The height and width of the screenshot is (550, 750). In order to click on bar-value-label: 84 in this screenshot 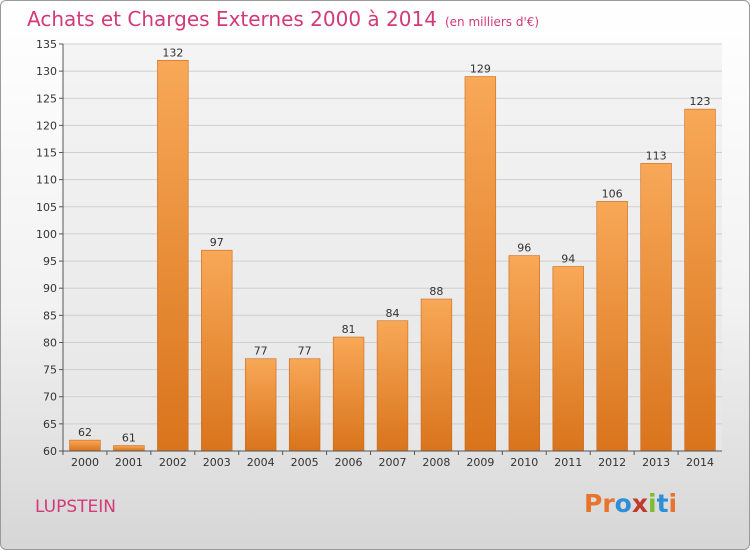, I will do `click(393, 313)`.